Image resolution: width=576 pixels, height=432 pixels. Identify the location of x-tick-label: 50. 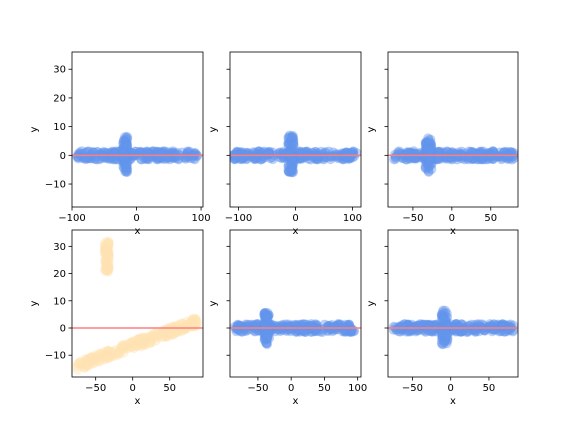
(489, 388).